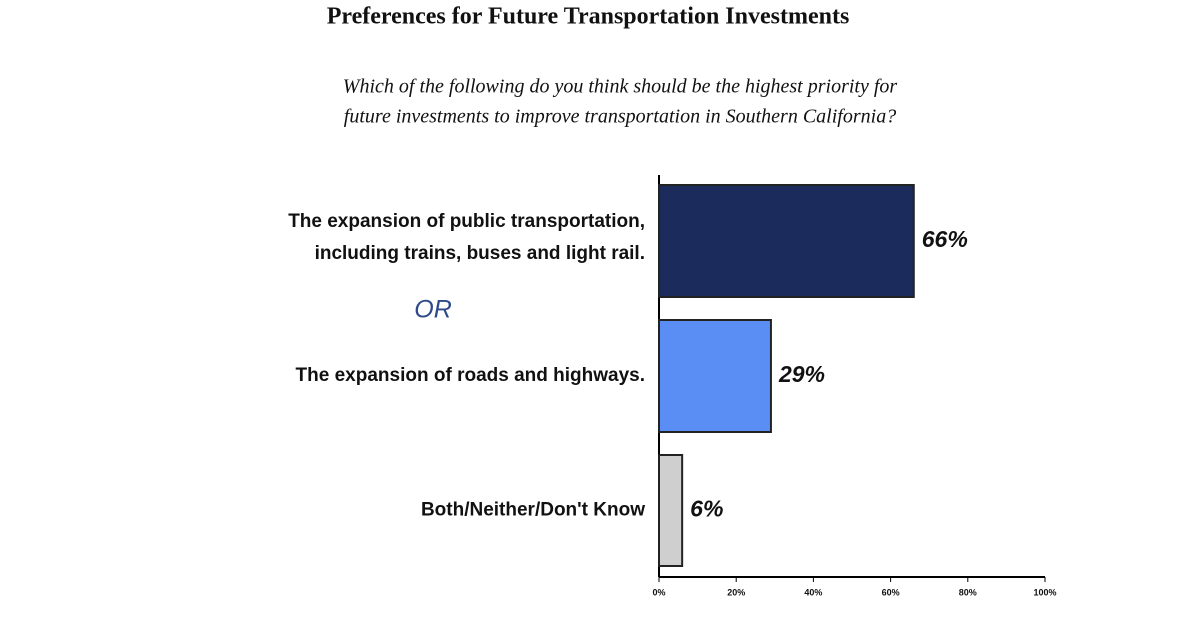 Image resolution: width=1200 pixels, height=634 pixels. What do you see at coordinates (433, 310) in the screenshot?
I see `annotation: OR` at bounding box center [433, 310].